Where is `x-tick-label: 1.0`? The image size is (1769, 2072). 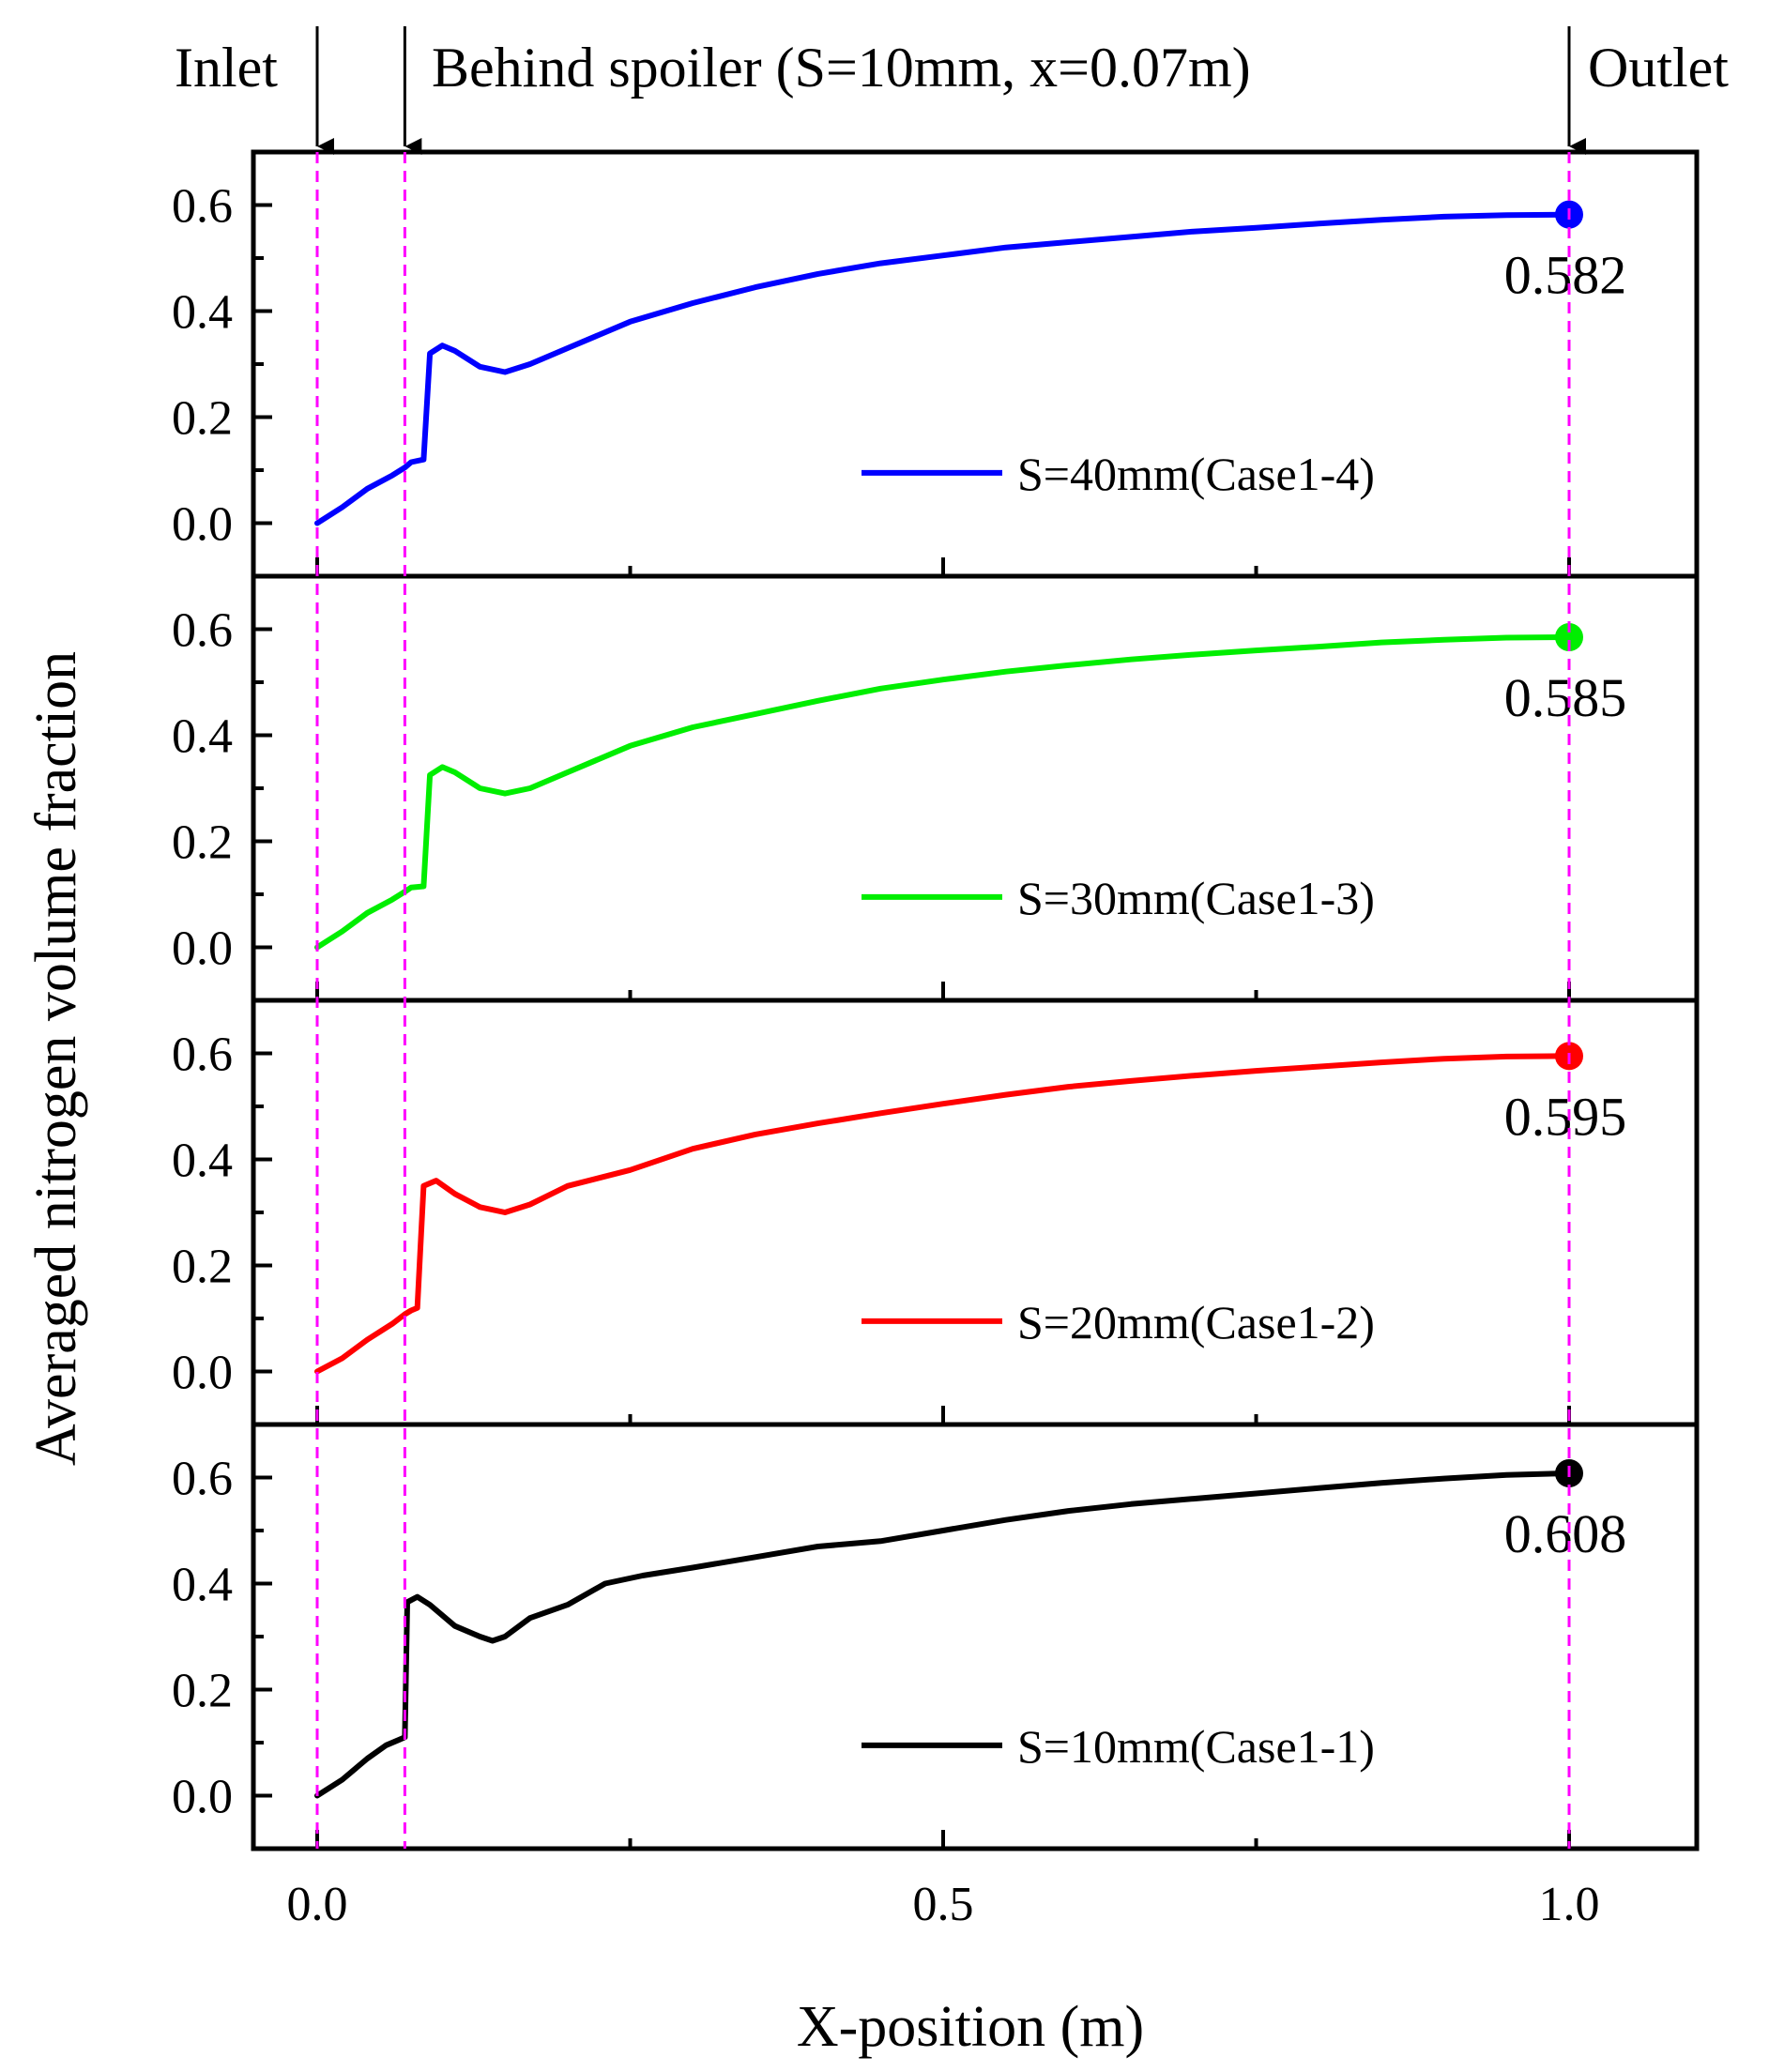 x-tick-label: 1.0 is located at coordinates (1569, 1904).